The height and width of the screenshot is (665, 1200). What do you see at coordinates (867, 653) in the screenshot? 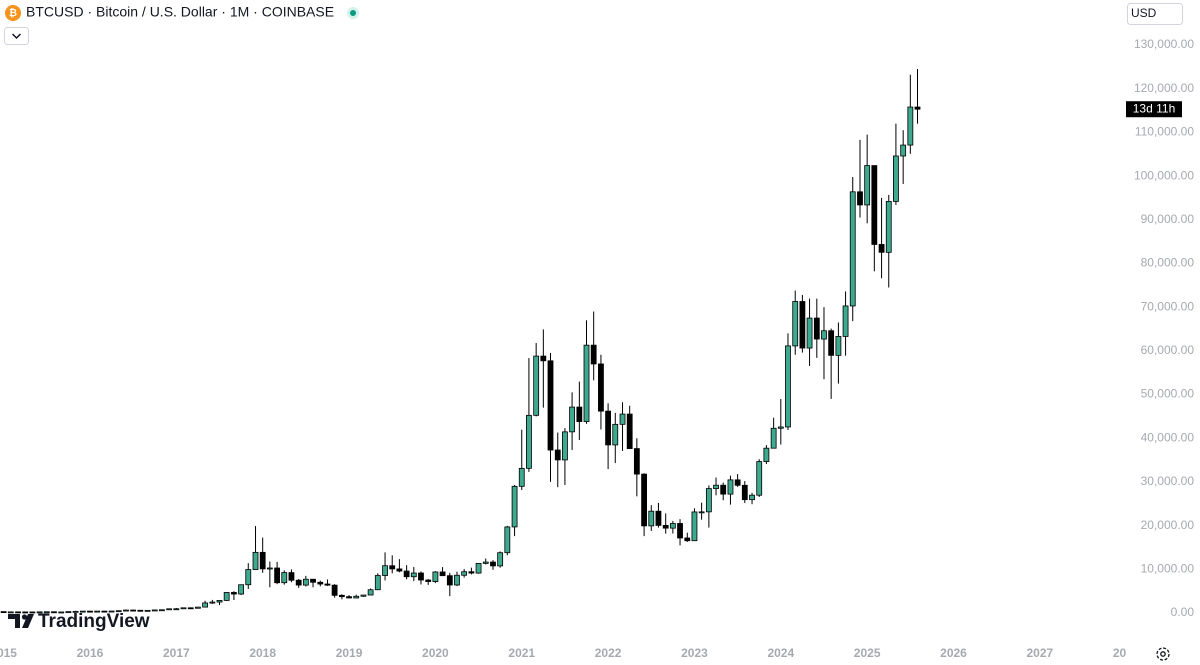
I see `x-tick-label: 2025` at bounding box center [867, 653].